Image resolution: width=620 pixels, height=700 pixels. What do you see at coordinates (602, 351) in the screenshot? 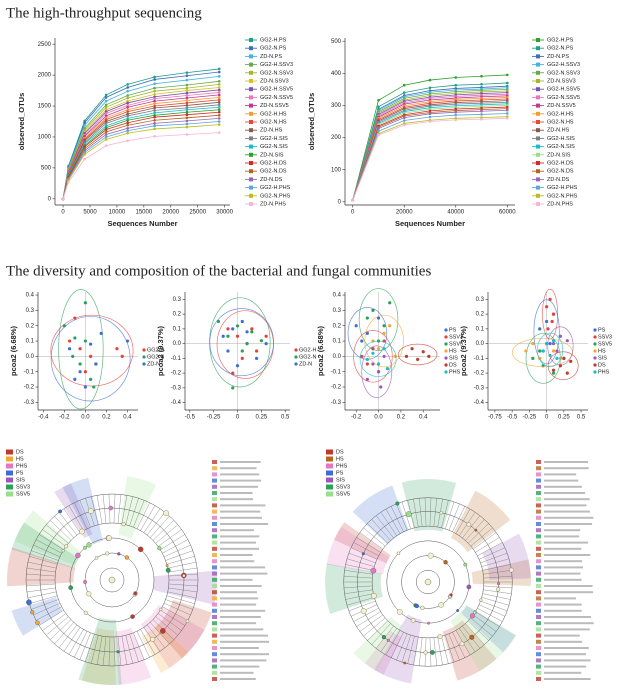
I see `legend-label: HS` at bounding box center [602, 351].